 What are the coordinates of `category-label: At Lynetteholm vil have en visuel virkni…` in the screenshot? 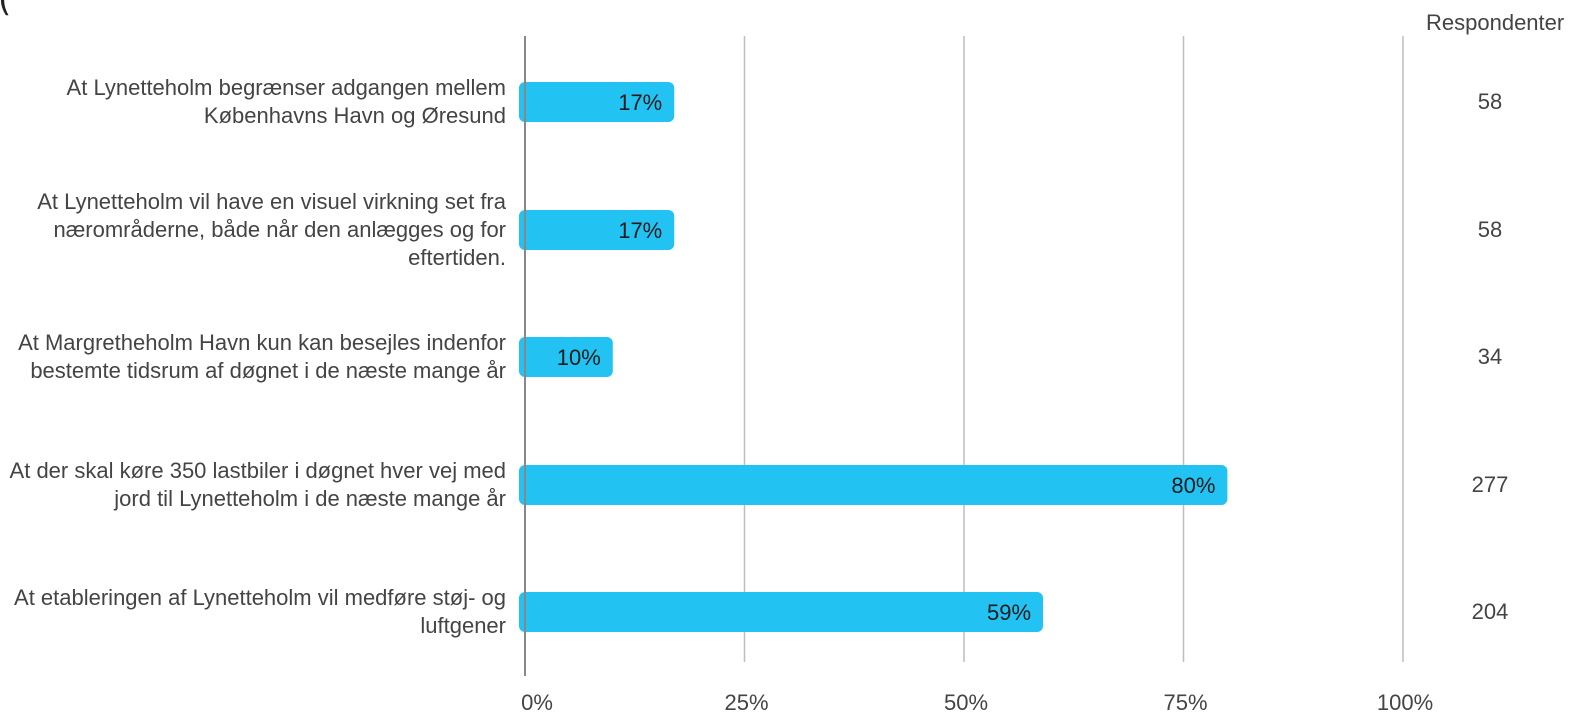 It's located at (256, 230).